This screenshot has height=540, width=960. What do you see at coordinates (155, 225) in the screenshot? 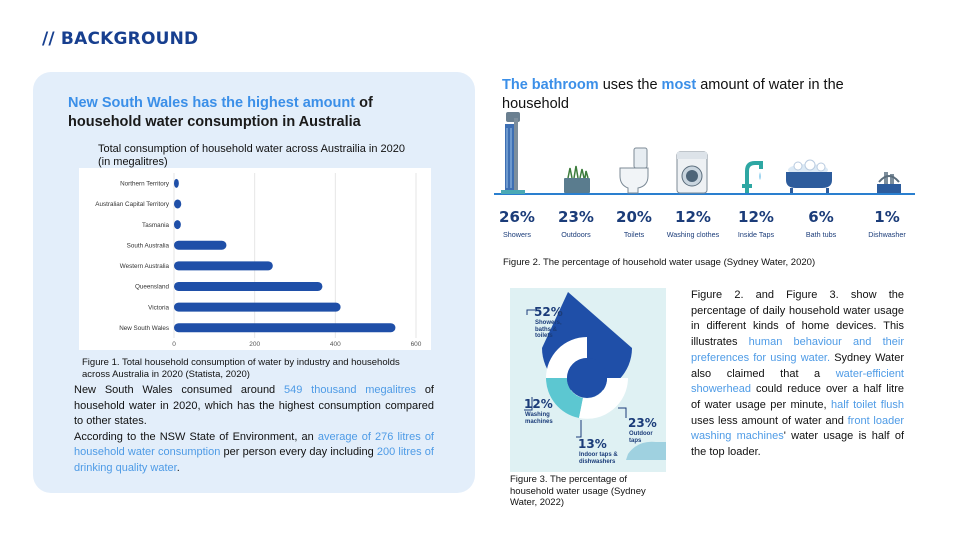
I see `chart-category-label-2: Tasmania` at bounding box center [155, 225].